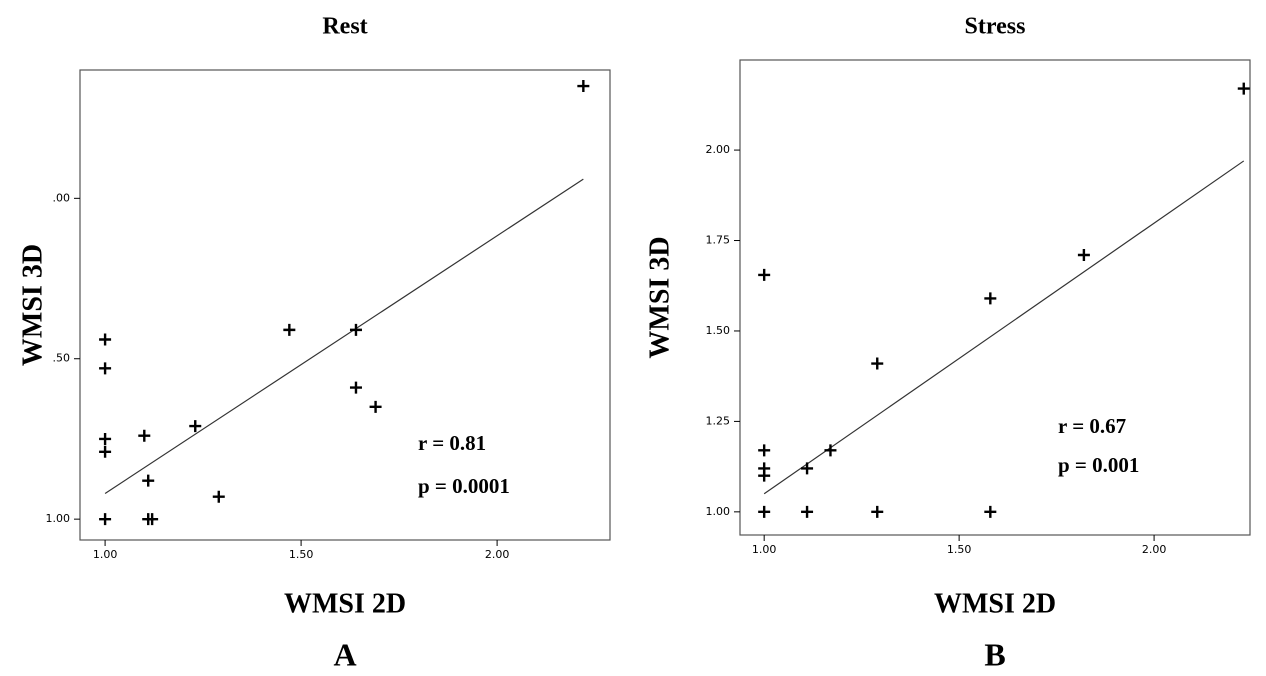 The width and height of the screenshot is (1266, 676). I want to click on y-tick-label: .00, so click(62, 197).